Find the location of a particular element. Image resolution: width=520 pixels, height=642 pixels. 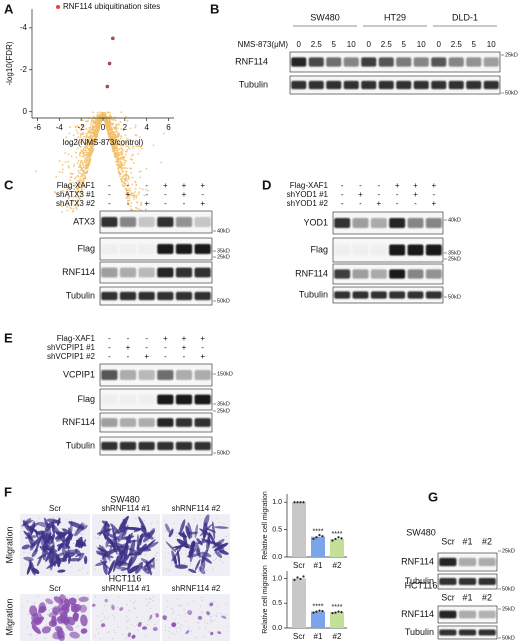

dose-label: 10 is located at coordinates (421, 44).